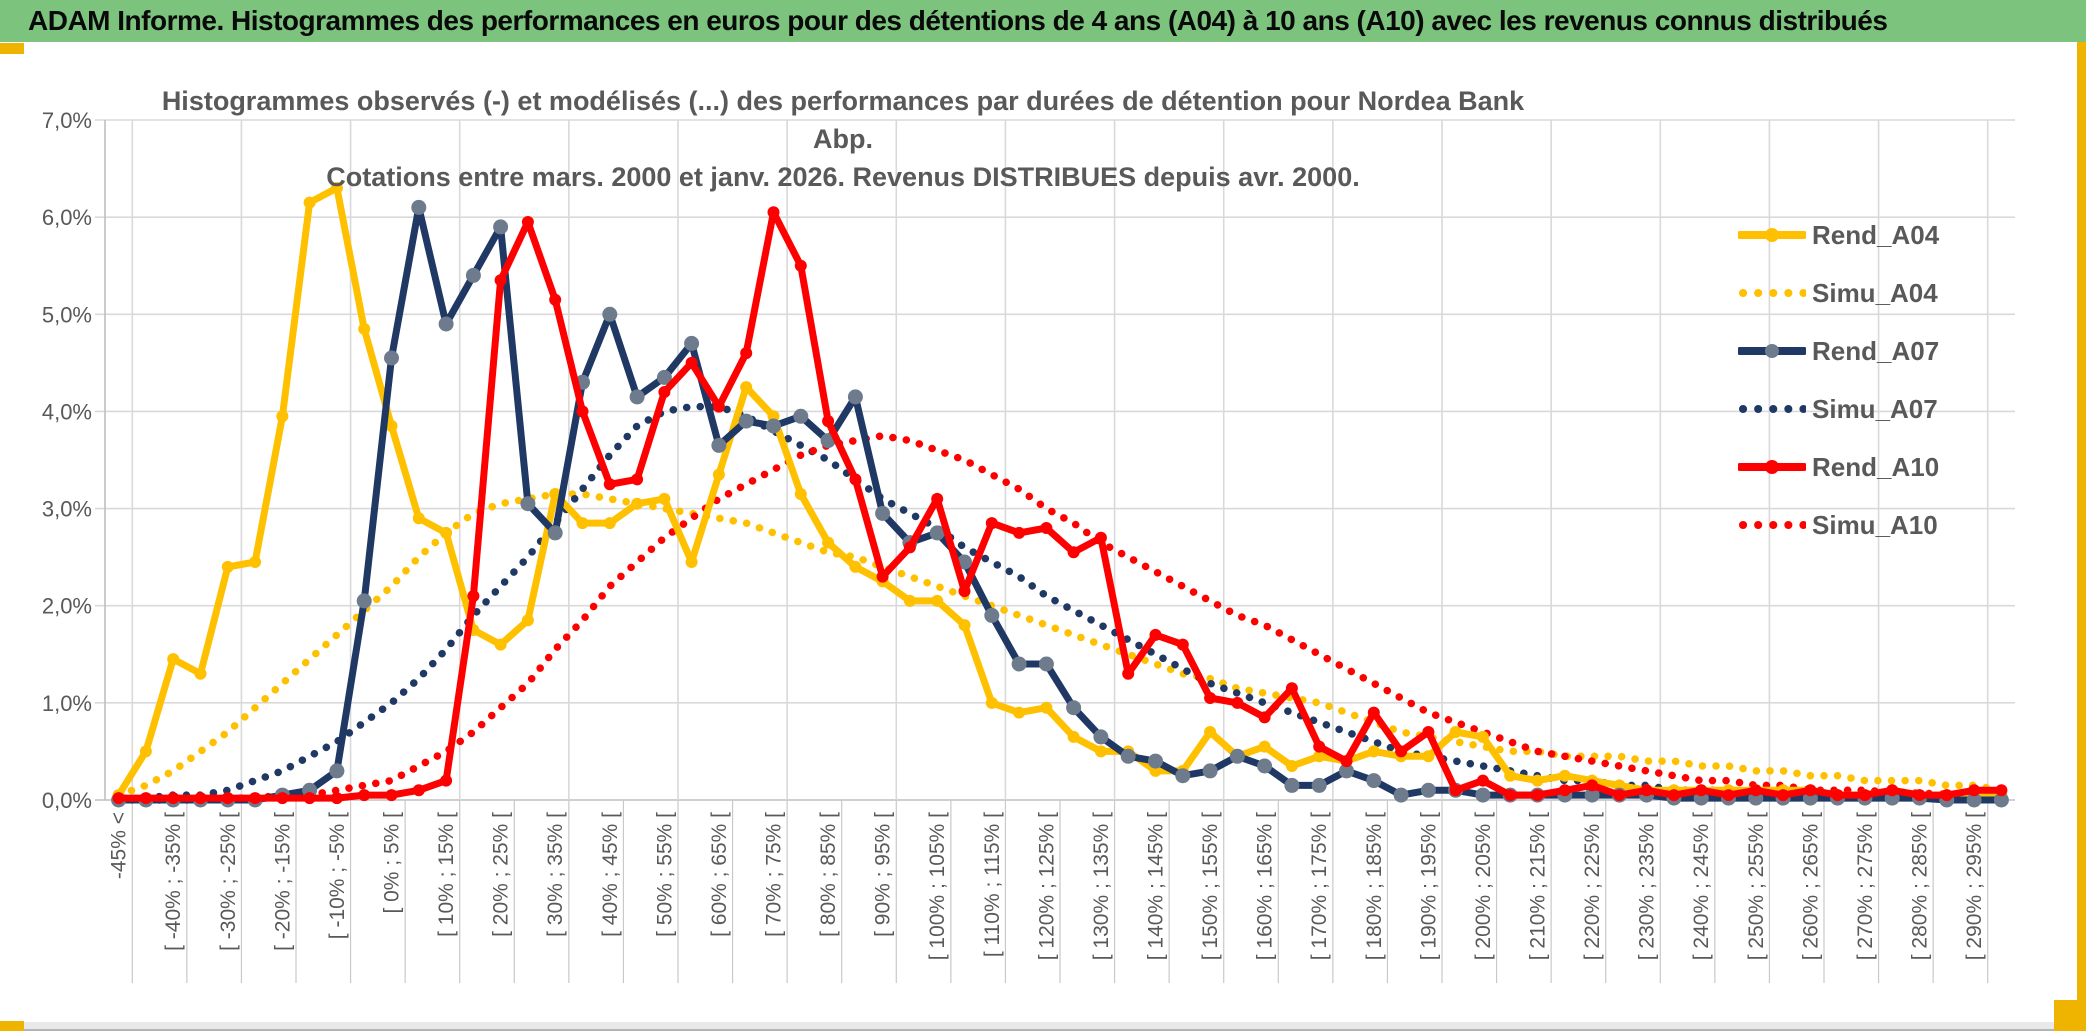  Describe the element at coordinates (228, 881) in the screenshot. I see `x-axis-tick-label: [ -30% ; -25% [` at that location.